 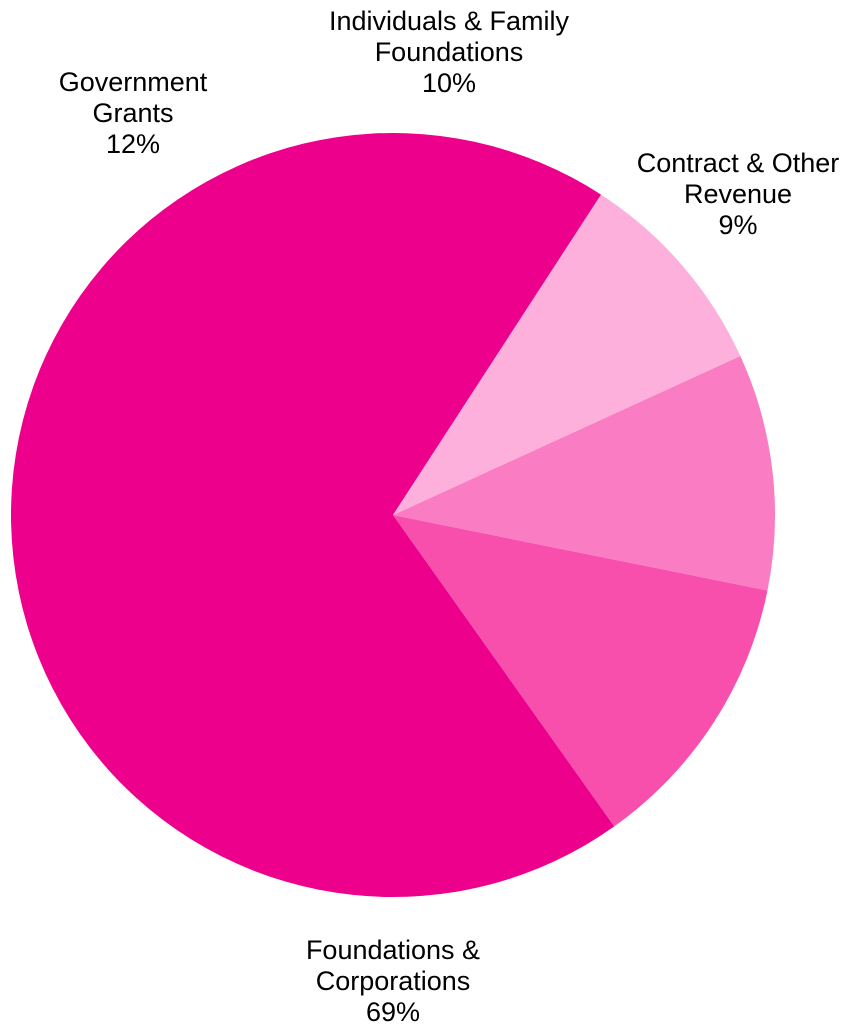 I want to click on slice-label-foundations-corporations: Foundations & Corporations 69%, so click(x=393, y=981).